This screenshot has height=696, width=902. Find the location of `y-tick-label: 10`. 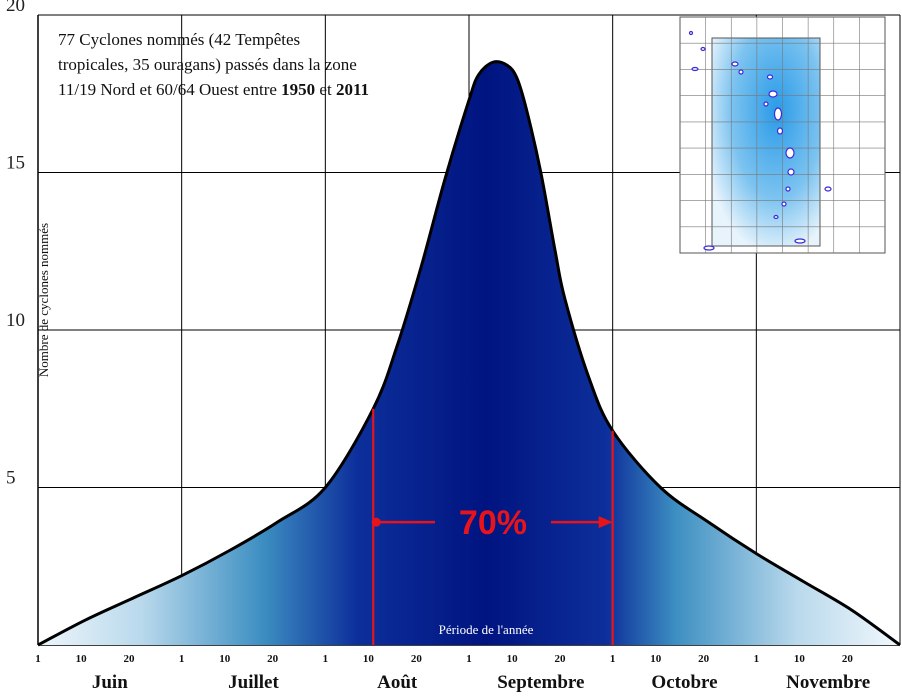

y-tick-label: 10 is located at coordinates (15, 320).